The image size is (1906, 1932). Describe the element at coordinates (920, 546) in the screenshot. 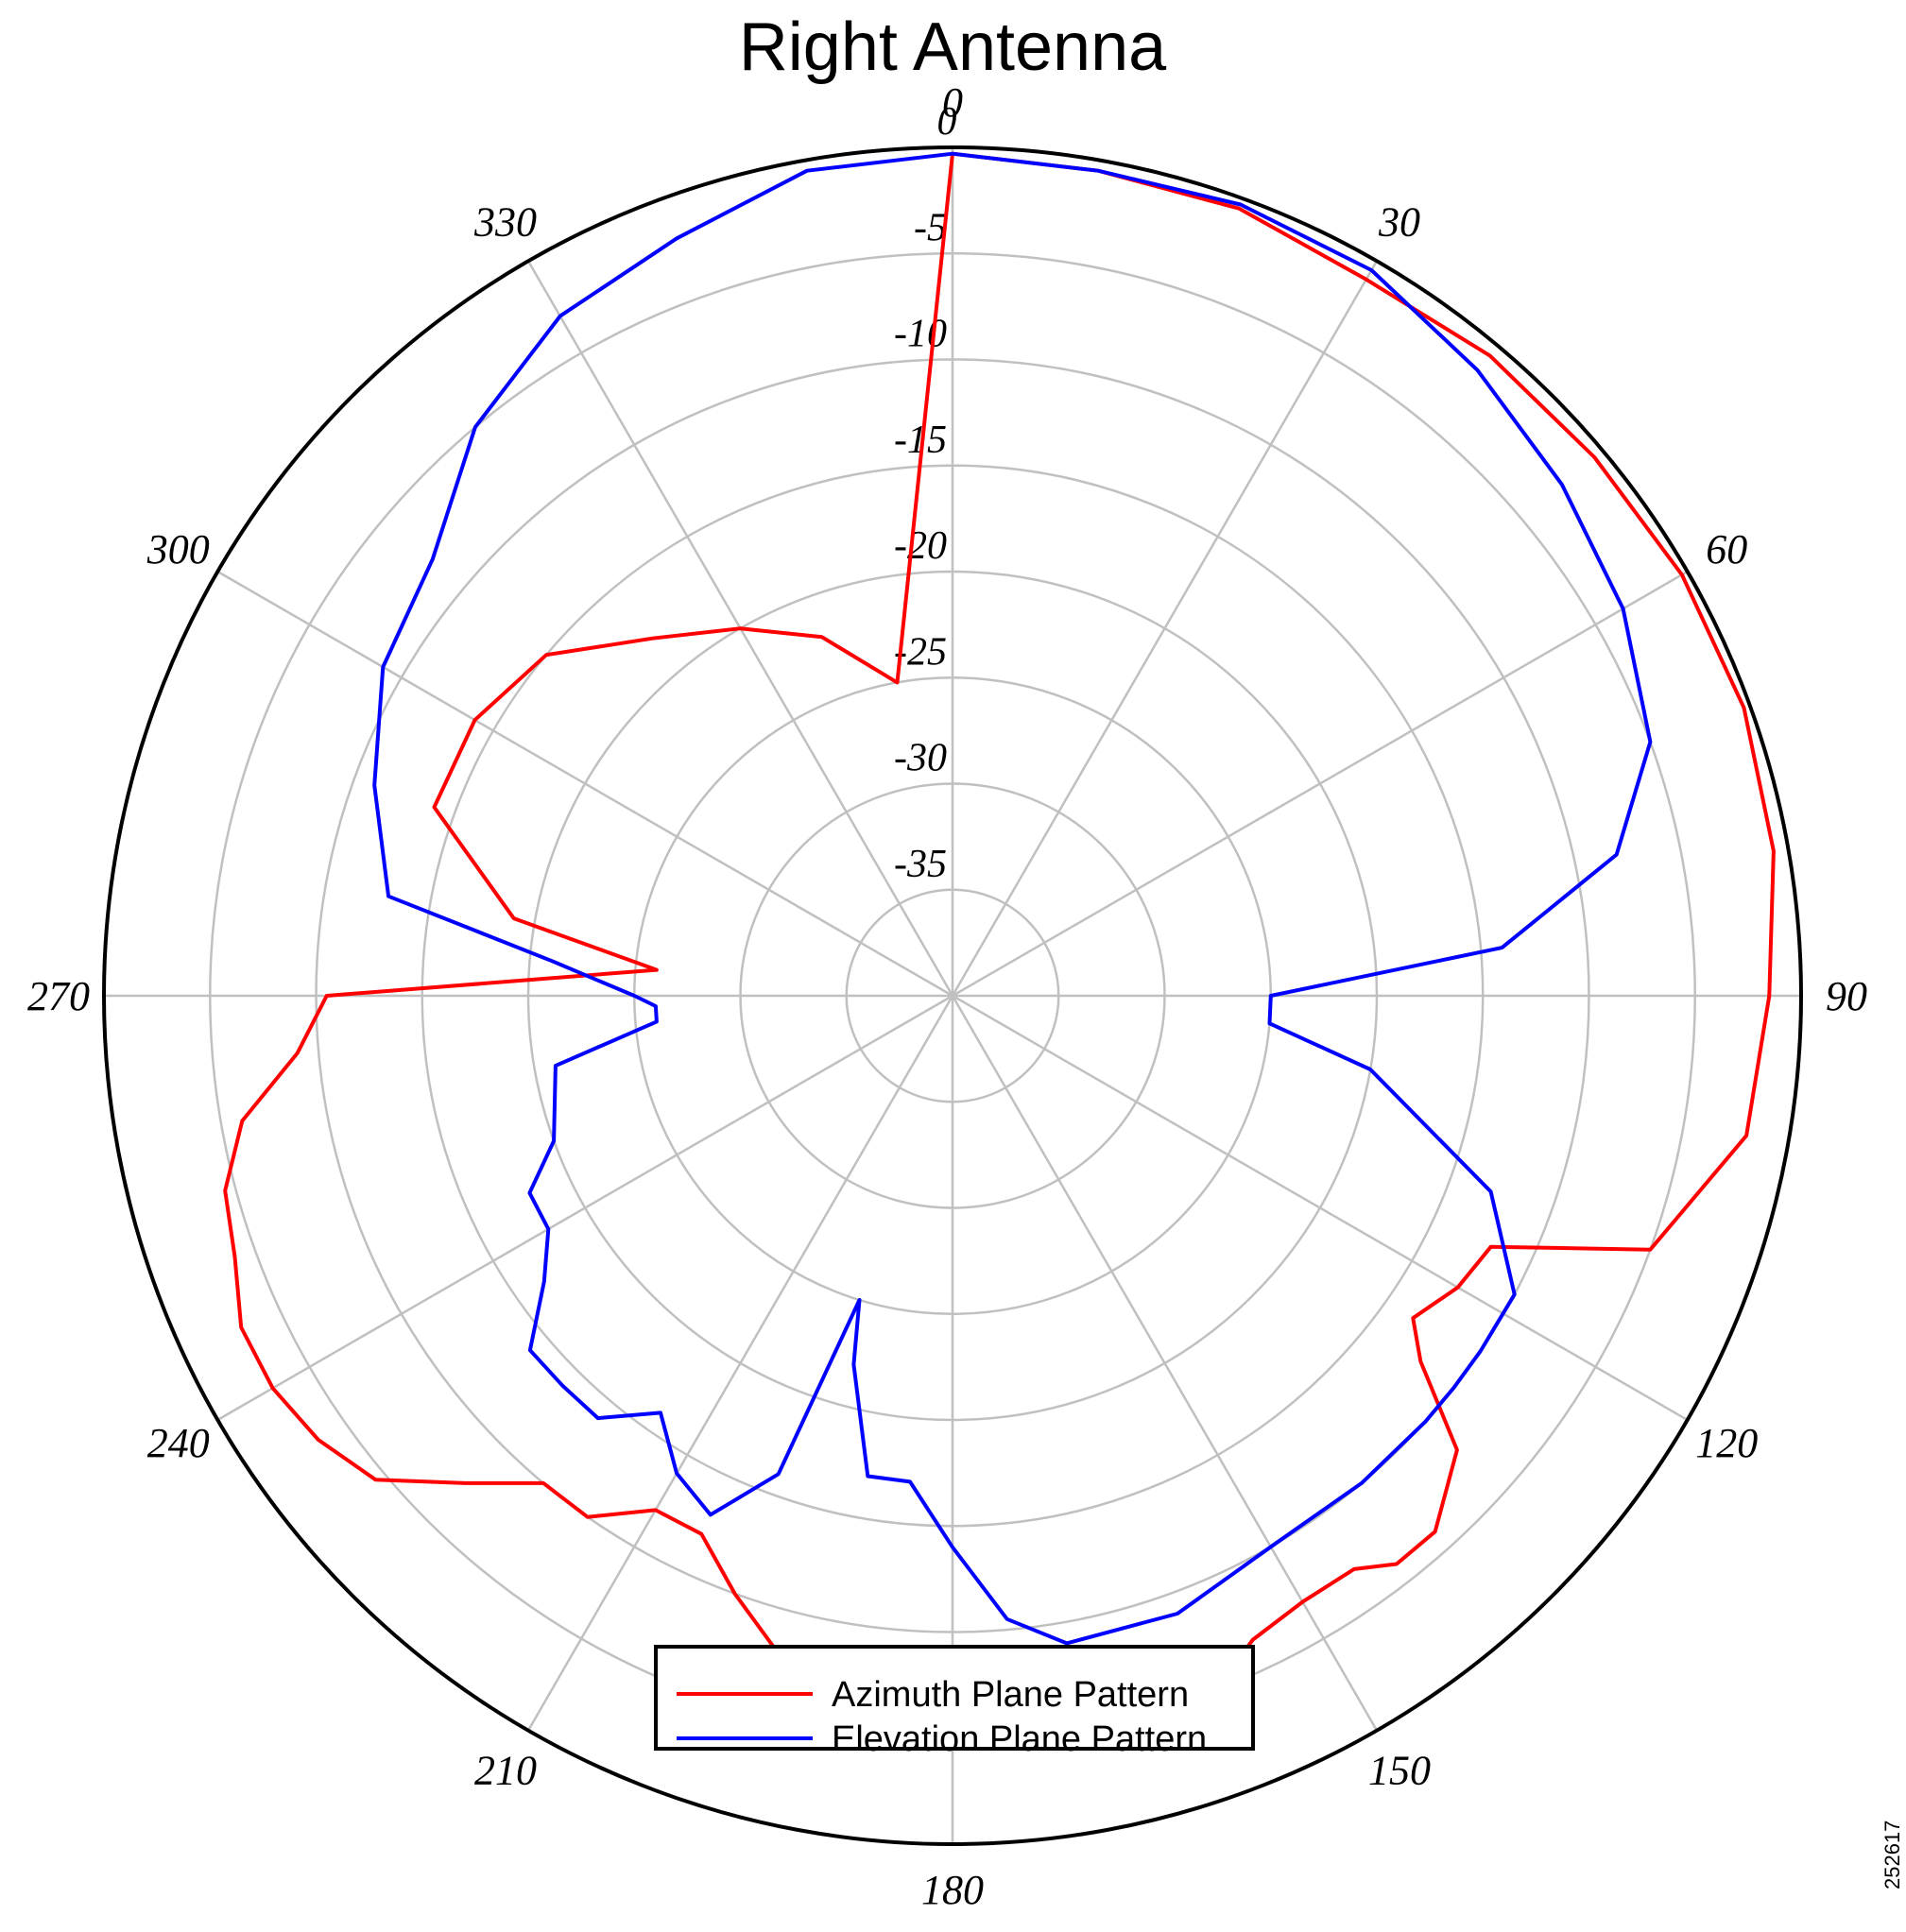

I see `radial-tick-label: -20` at that location.